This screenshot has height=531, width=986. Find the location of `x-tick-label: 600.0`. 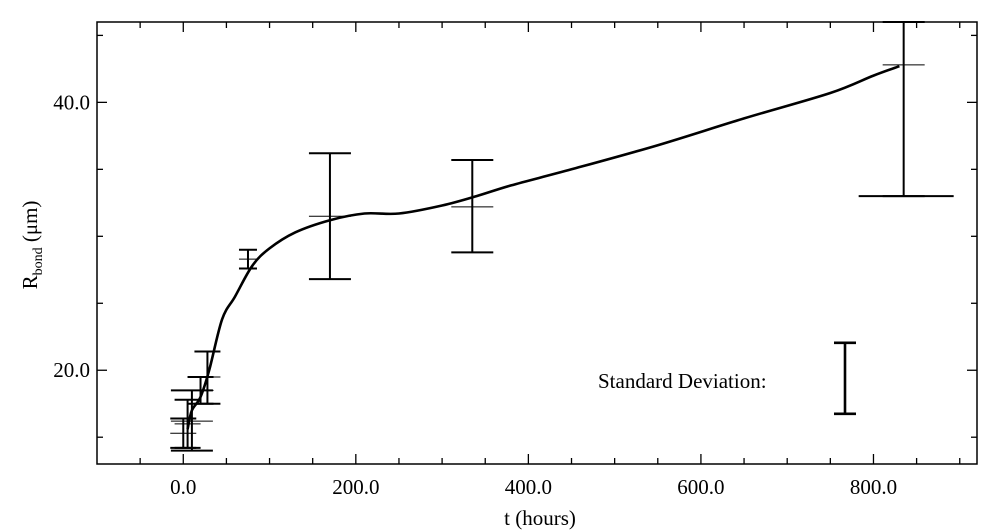

x-tick-label: 600.0 is located at coordinates (700, 487).